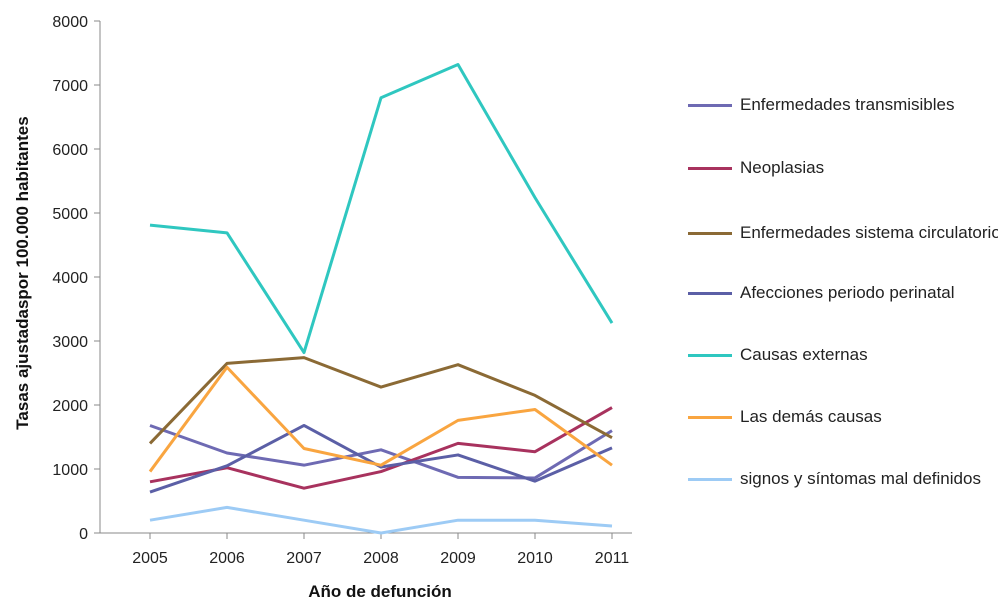  Describe the element at coordinates (612, 558) in the screenshot. I see `x-tick-label: 2011` at that location.